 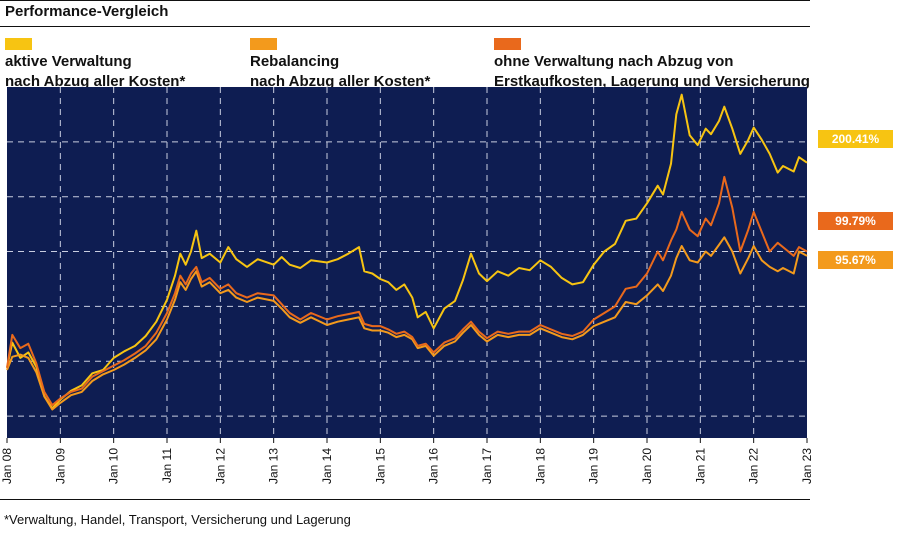 I want to click on x-tick-label: Jan 22, so click(x=754, y=466).